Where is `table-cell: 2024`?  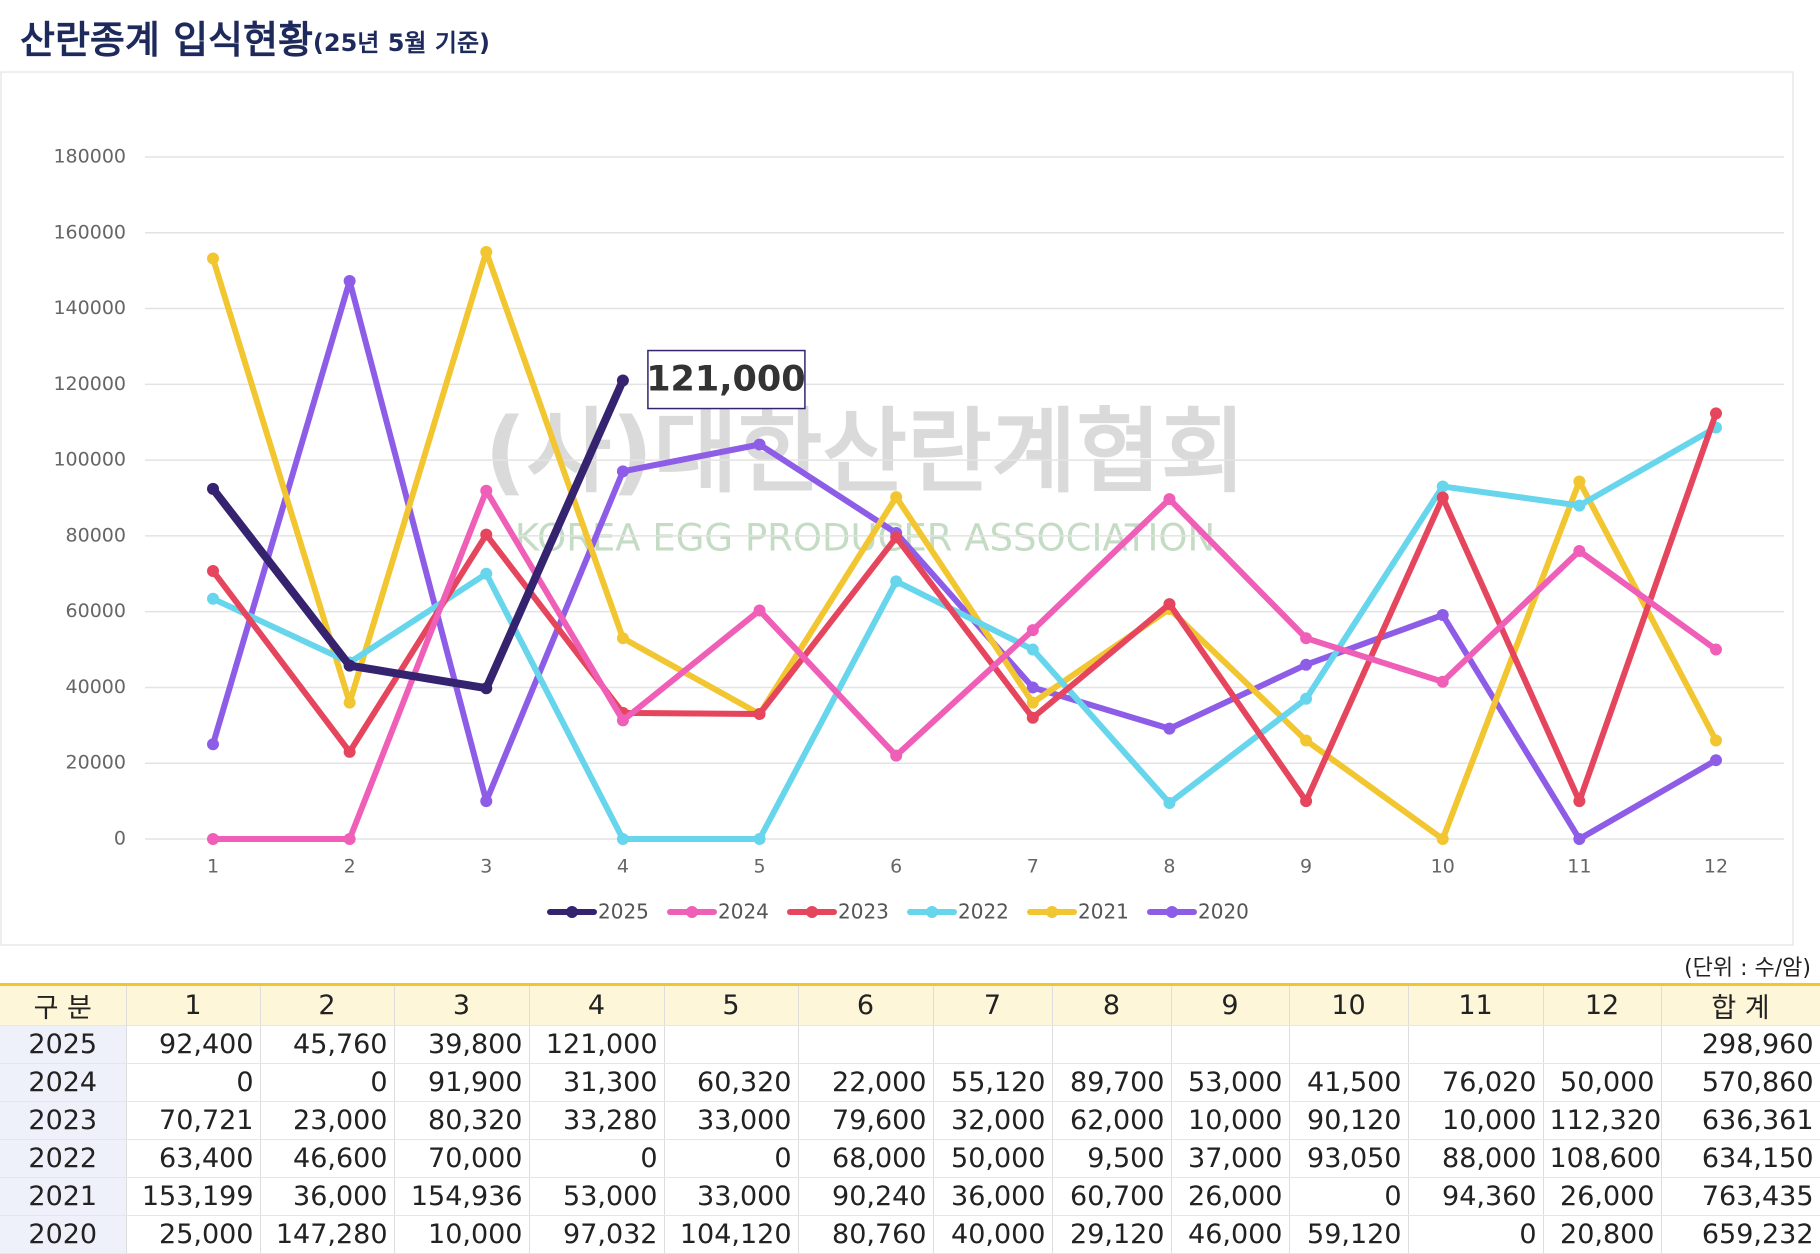
table-cell: 2024 is located at coordinates (63, 1082).